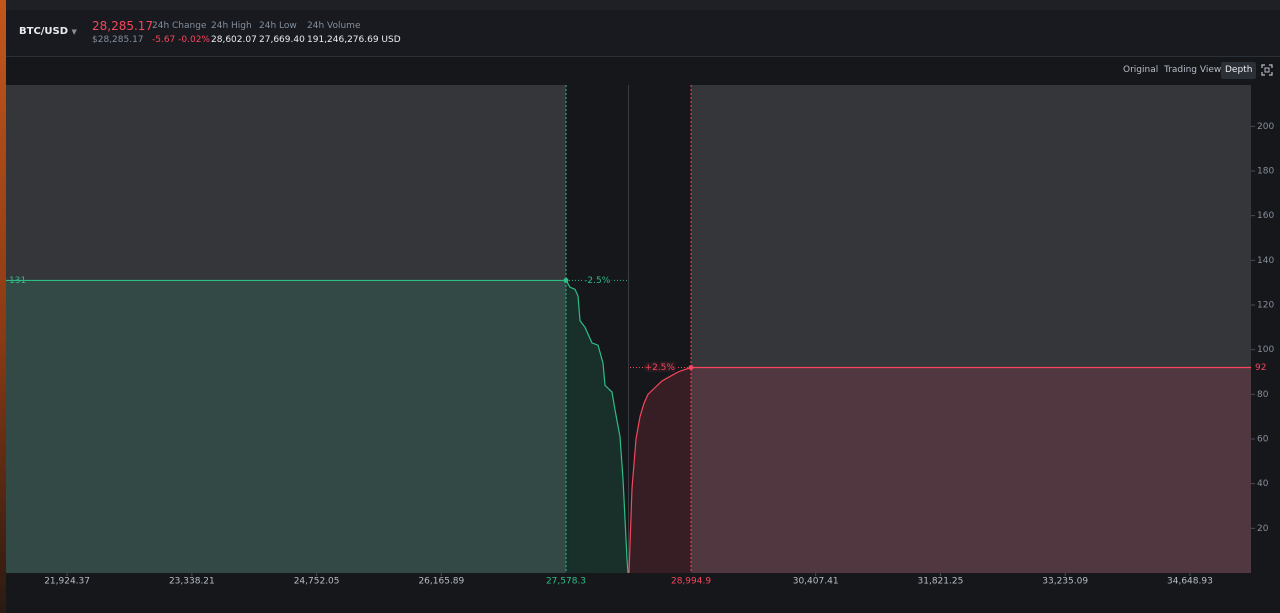 This screenshot has height=613, width=1280. Describe the element at coordinates (1265, 305) in the screenshot. I see `y-tick-label: 120` at that location.